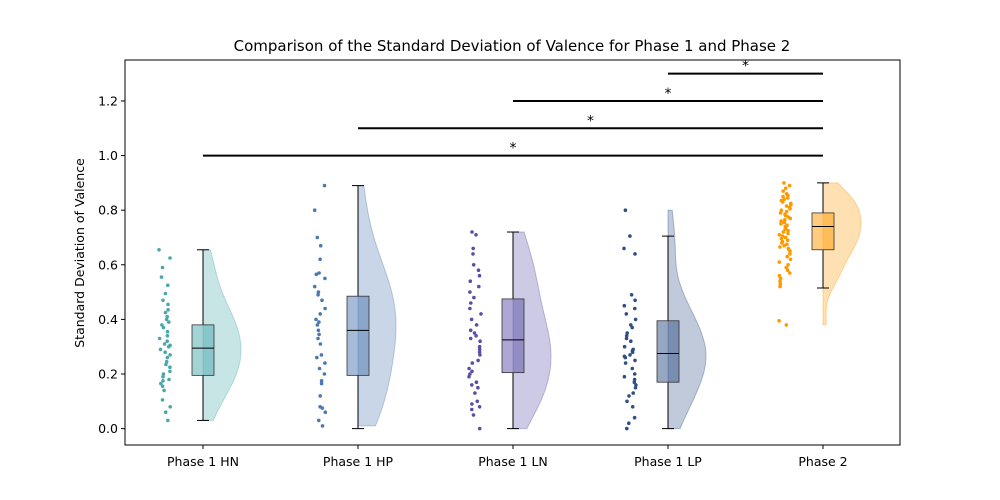 This screenshot has height=500, width=1000. What do you see at coordinates (108, 428) in the screenshot?
I see `y-tick-label: 0.0` at bounding box center [108, 428].